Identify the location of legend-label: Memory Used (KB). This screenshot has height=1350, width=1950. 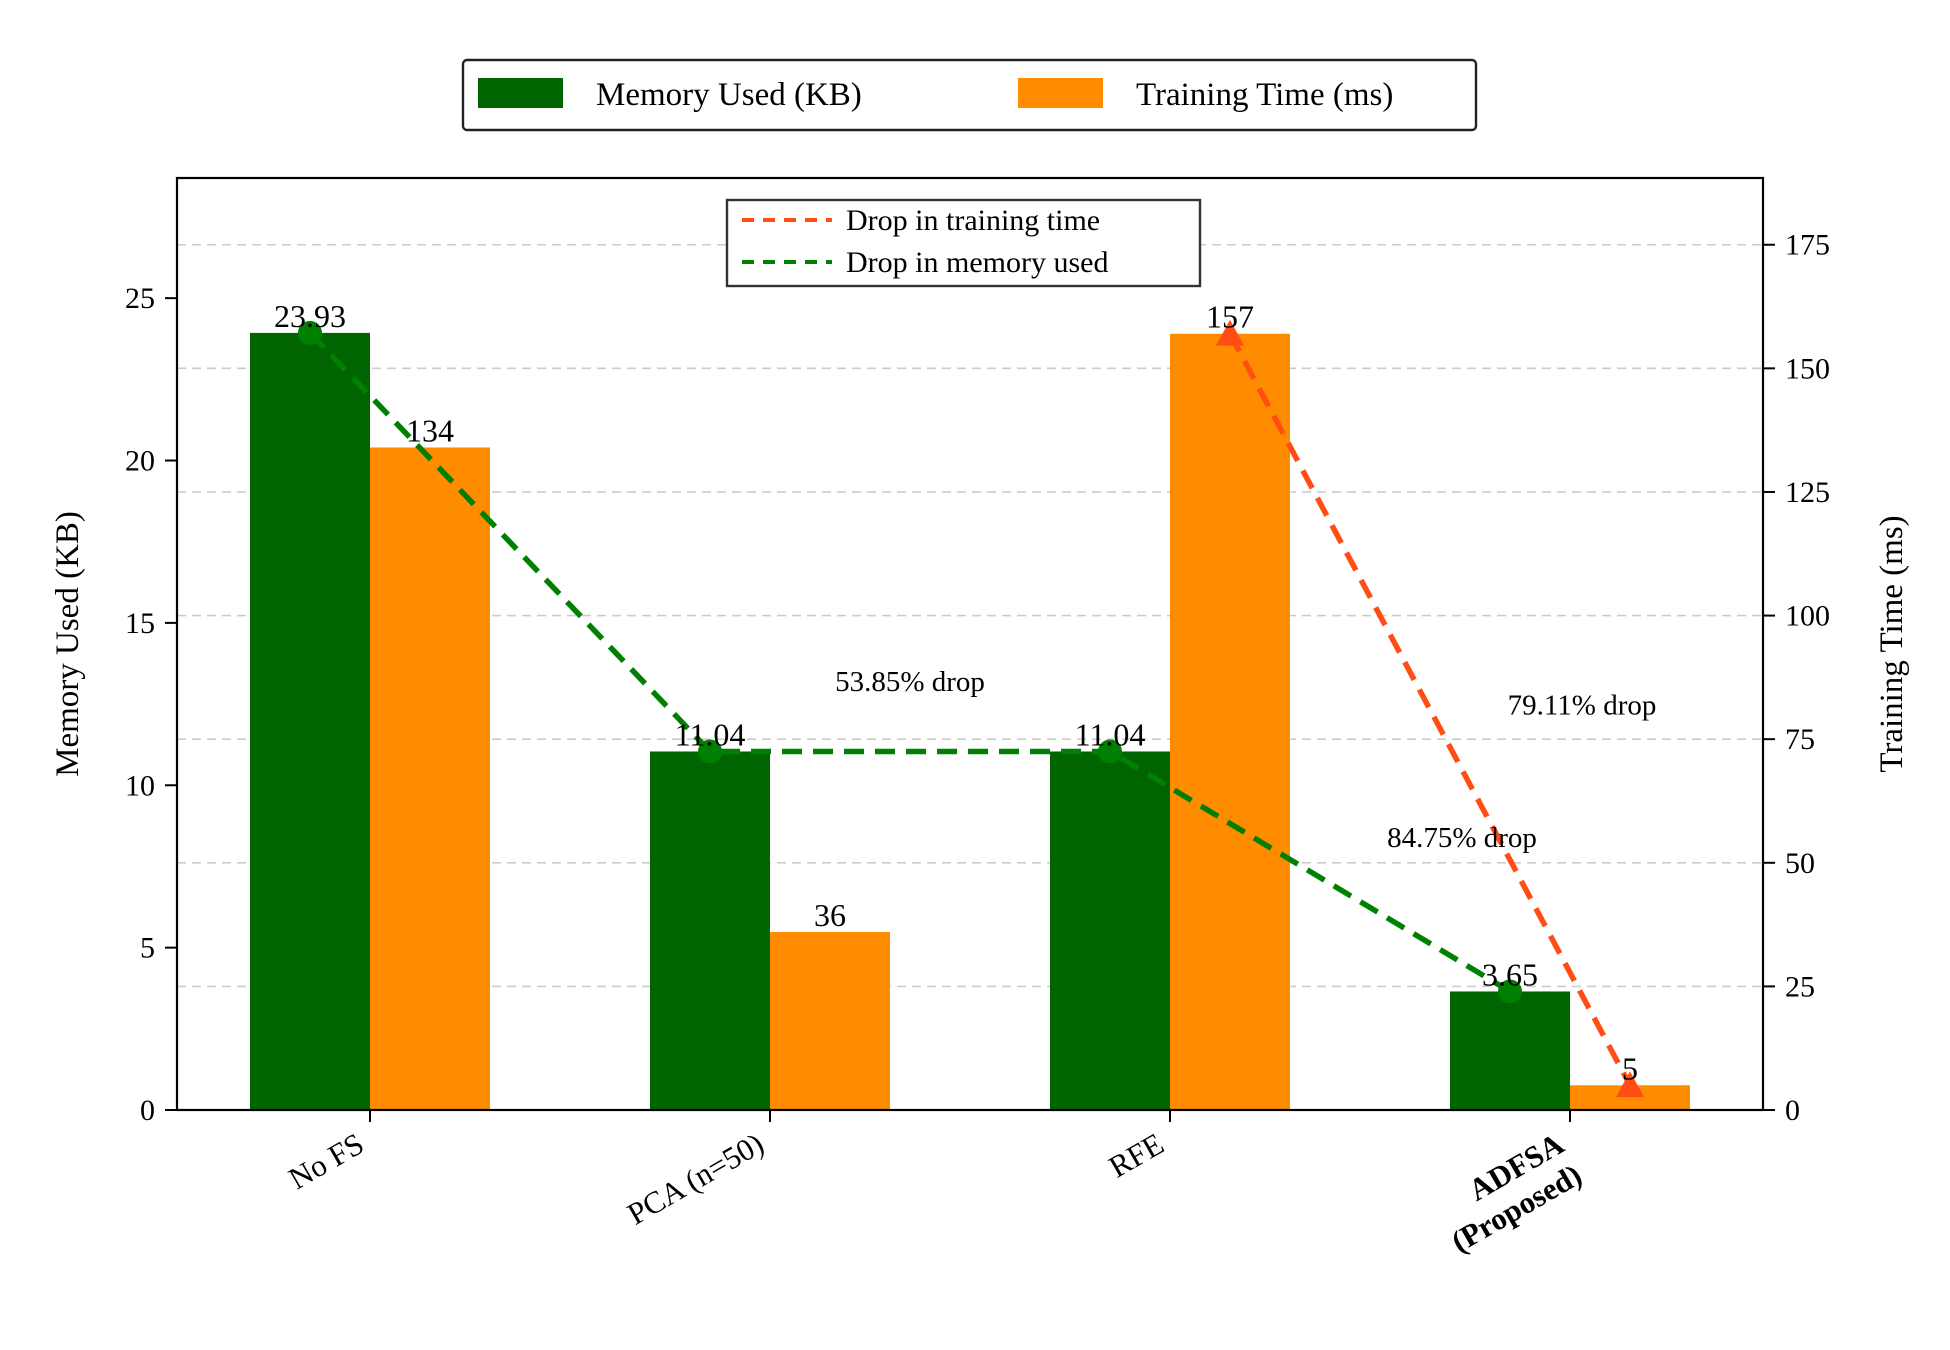
(729, 95).